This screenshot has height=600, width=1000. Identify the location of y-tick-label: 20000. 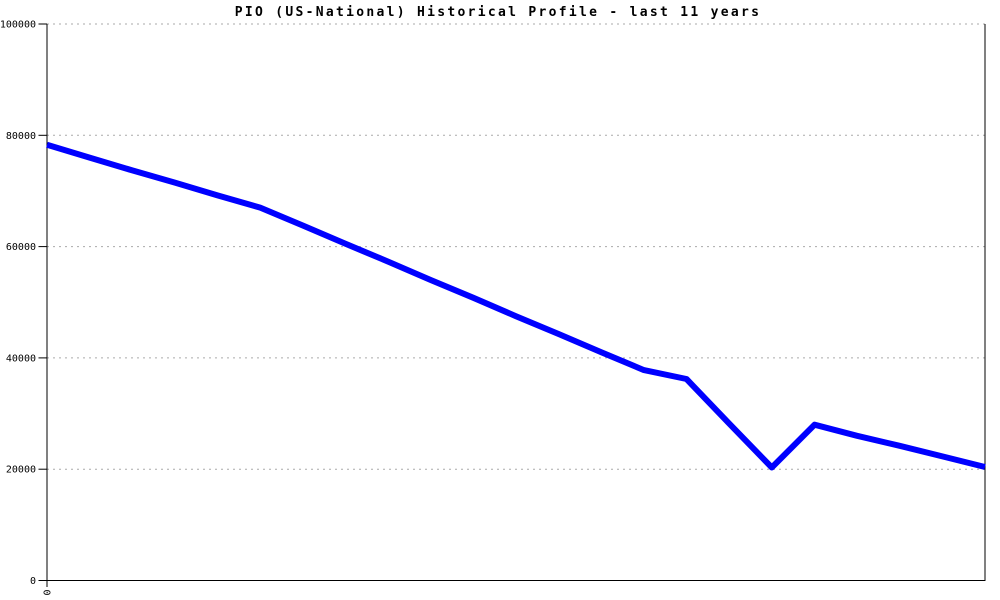
(21, 470).